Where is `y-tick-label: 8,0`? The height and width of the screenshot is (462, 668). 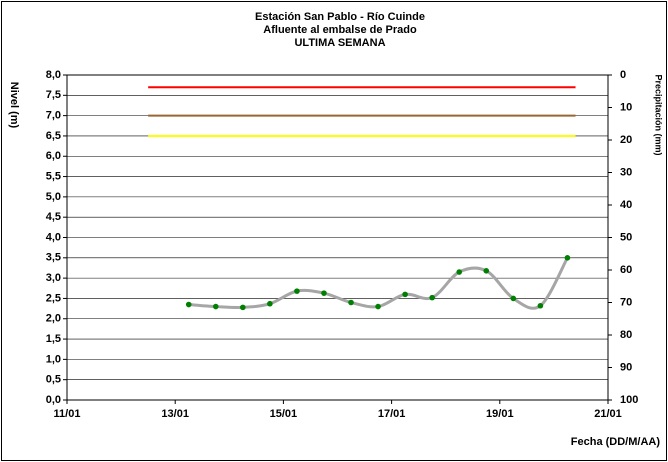
y-tick-label: 8,0 is located at coordinates (53, 75).